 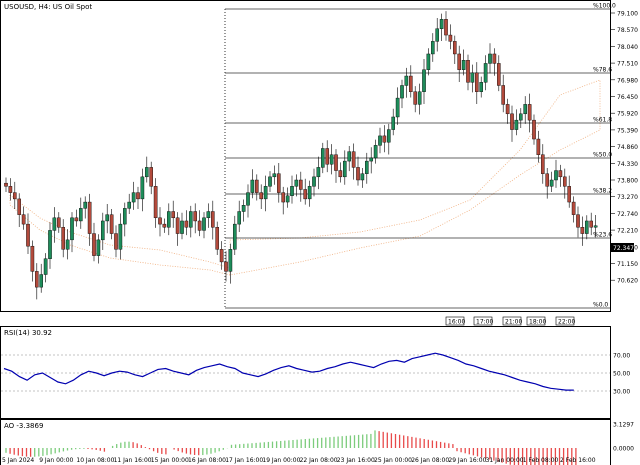 What do you see at coordinates (505, 460) in the screenshot?
I see `time-label: 31 Jan 00:00` at bounding box center [505, 460].